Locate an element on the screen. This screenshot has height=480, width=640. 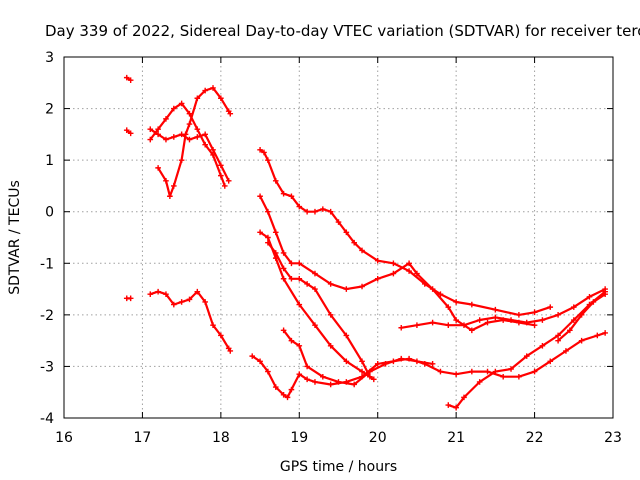
x-tick-labels: 16 17 18 19 20 21 22 23 is located at coordinates (338, 438).